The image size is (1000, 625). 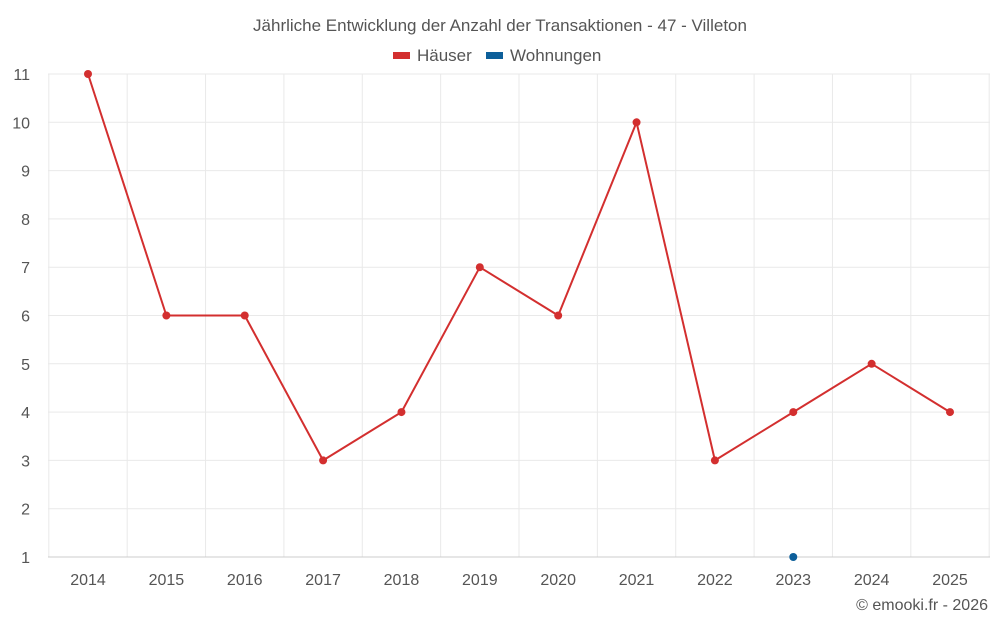 What do you see at coordinates (555, 55) in the screenshot?
I see `legend-label: Wohnungen` at bounding box center [555, 55].